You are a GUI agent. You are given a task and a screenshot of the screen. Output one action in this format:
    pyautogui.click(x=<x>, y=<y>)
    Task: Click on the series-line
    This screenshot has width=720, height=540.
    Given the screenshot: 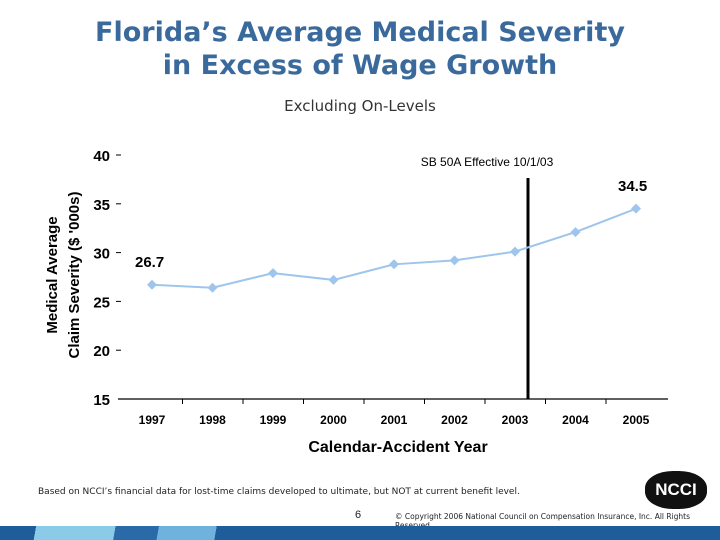 What is the action you would take?
    pyautogui.click(x=394, y=248)
    